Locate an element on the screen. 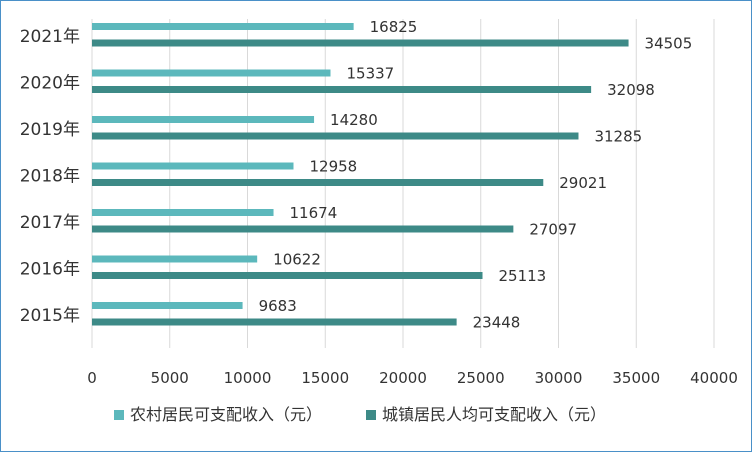 This screenshot has height=455, width=752. data-label: 10622 is located at coordinates (297, 260).